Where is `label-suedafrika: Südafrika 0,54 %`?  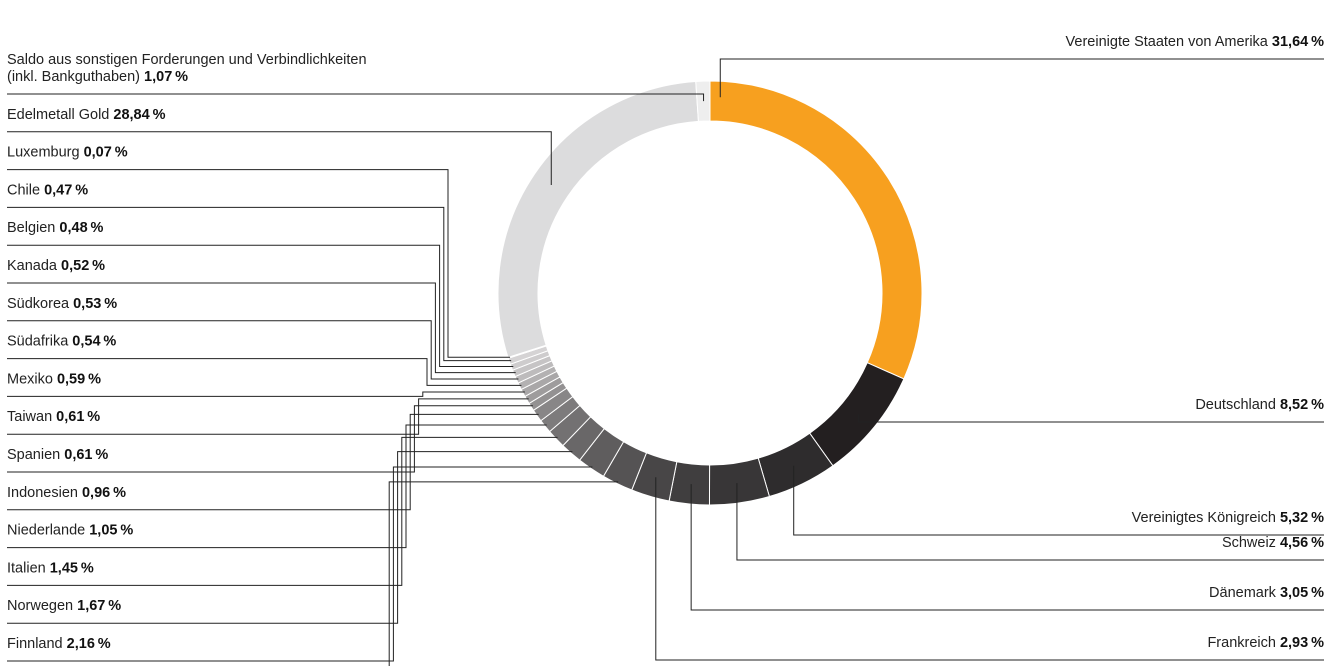 label-suedafrika: Südafrika 0,54 % is located at coordinates (61, 342).